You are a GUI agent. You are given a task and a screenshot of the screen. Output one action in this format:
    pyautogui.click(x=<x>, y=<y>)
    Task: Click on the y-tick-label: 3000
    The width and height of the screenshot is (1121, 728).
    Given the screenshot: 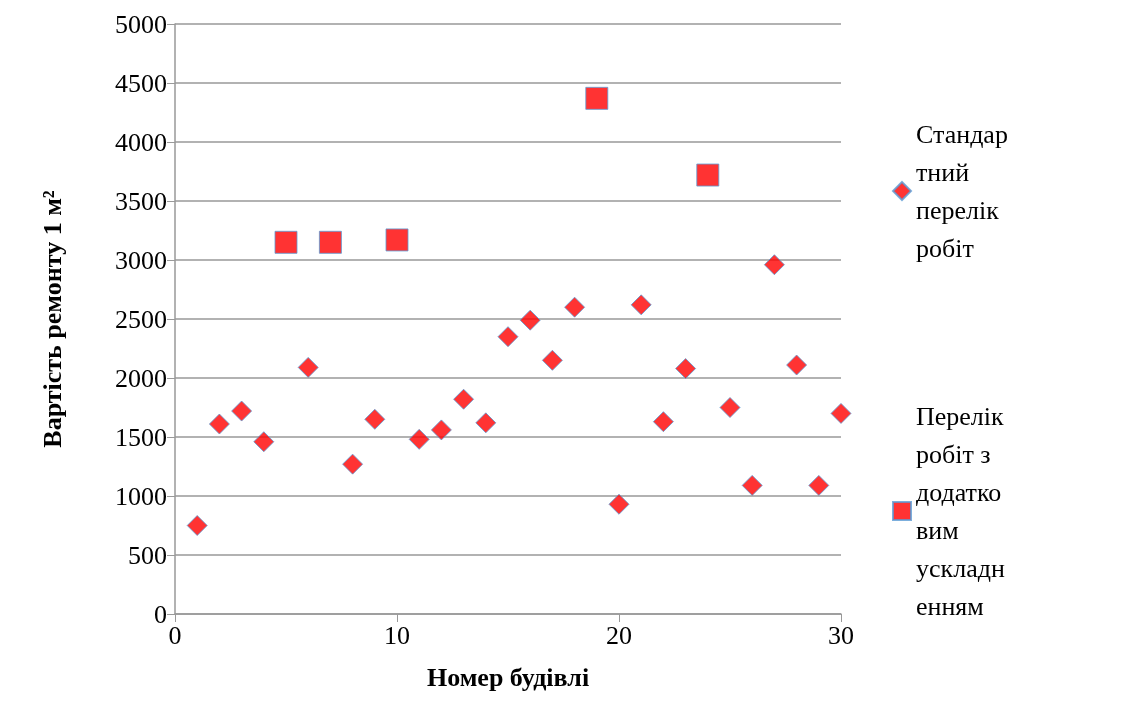 What is the action you would take?
    pyautogui.click(x=141, y=260)
    